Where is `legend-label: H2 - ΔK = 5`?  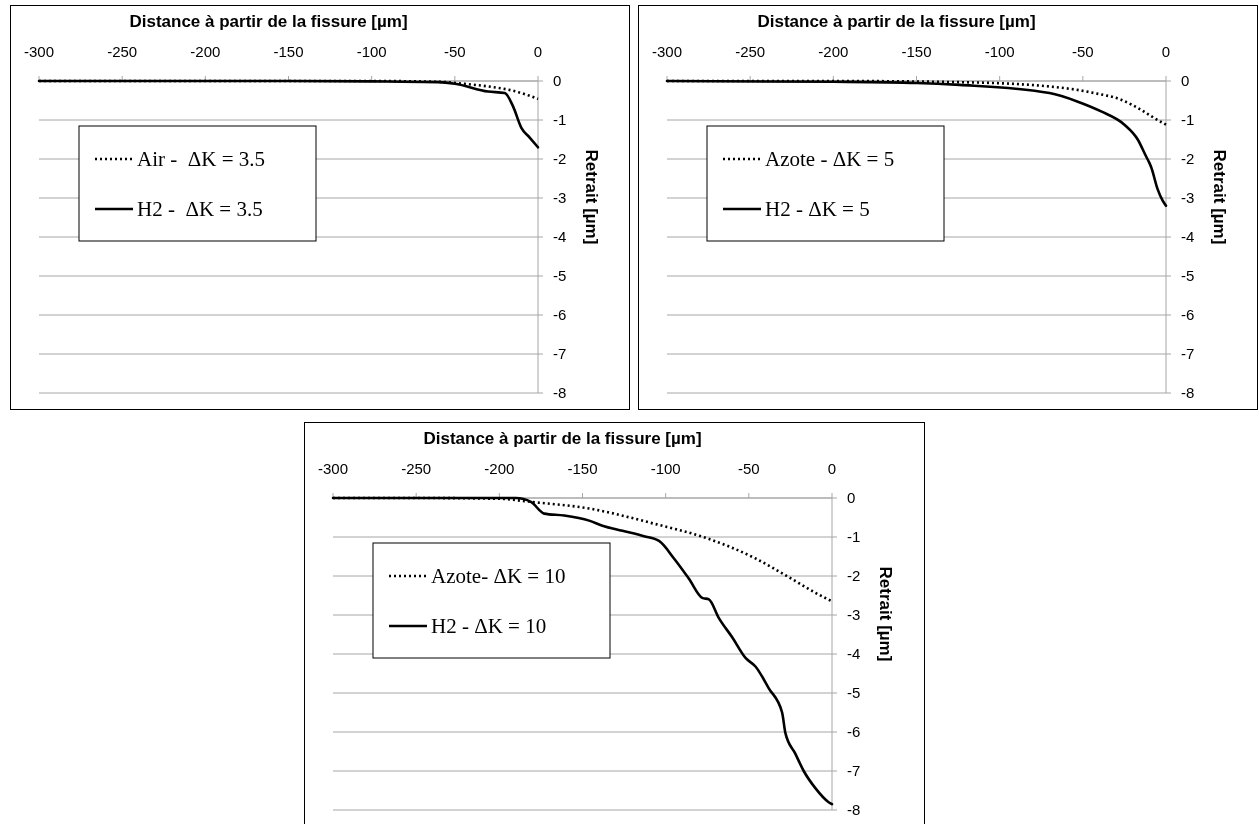 legend-label: H2 - ΔK = 5 is located at coordinates (817, 209).